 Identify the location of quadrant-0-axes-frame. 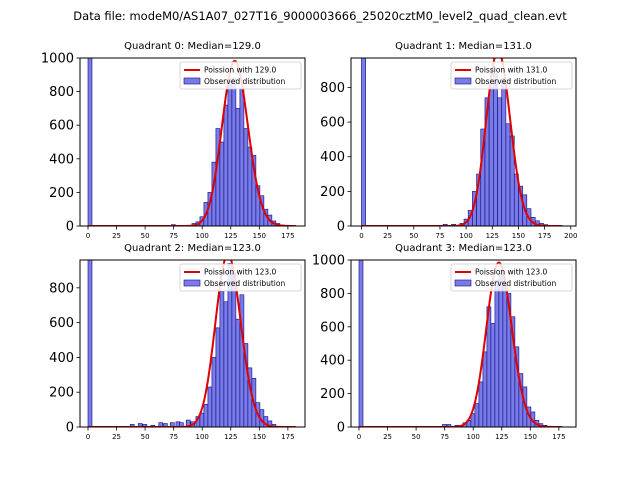
(192, 142).